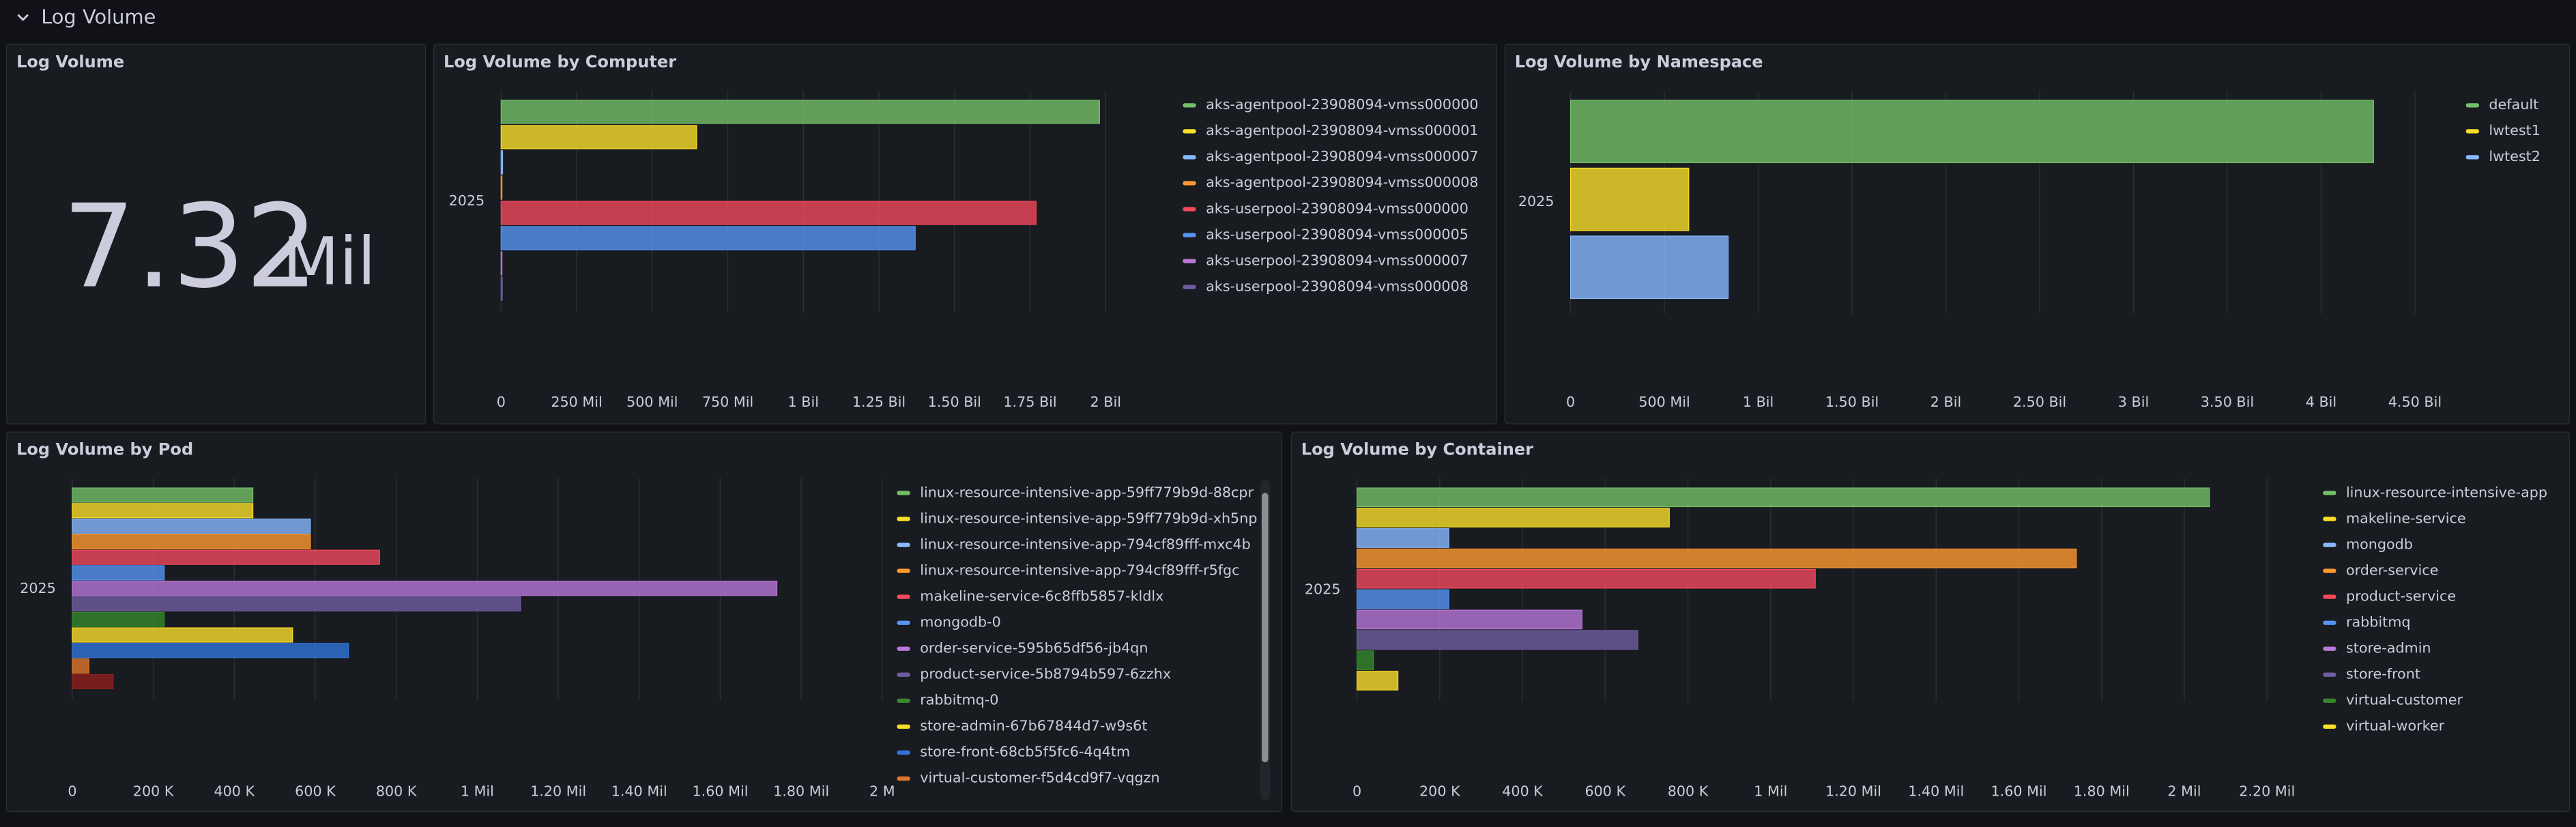  Describe the element at coordinates (2415, 402) in the screenshot. I see `x-tick-label: 4.50 Bil` at that location.